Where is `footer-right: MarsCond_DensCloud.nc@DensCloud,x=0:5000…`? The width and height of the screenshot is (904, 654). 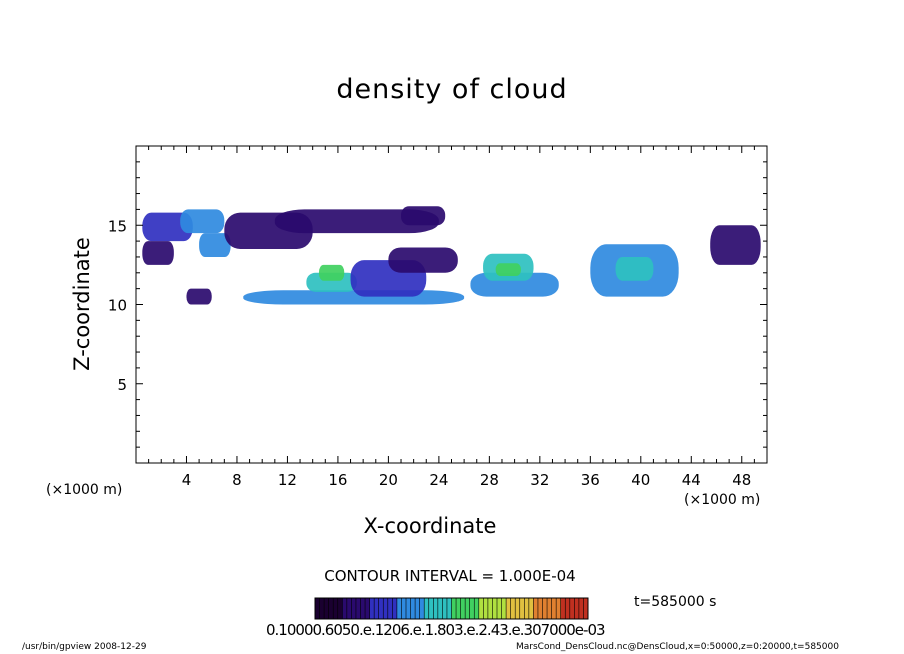 footer-right: MarsCond_DensCloud.nc@DensCloud,x=0:5000… is located at coordinates (677, 647).